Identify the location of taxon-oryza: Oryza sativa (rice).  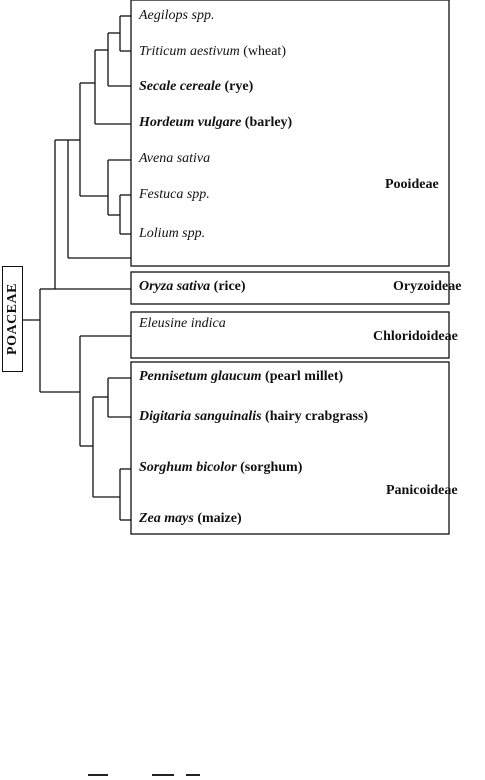
(192, 287).